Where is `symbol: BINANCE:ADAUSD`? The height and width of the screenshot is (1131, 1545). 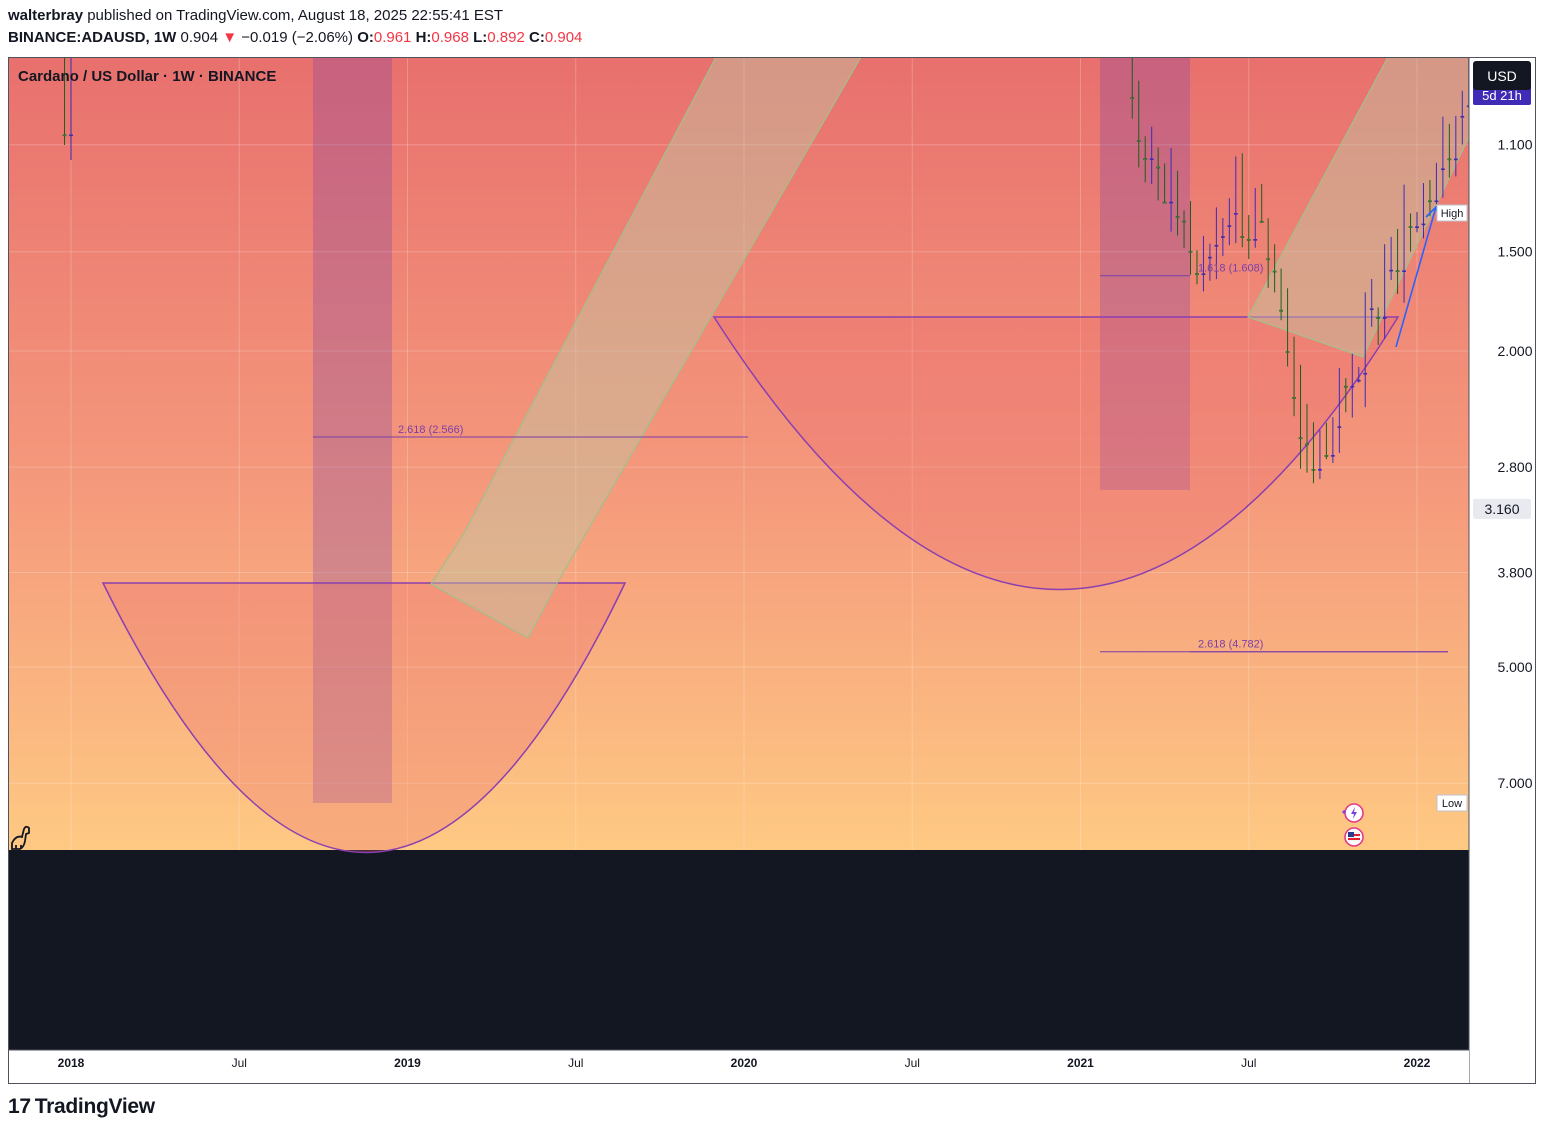
symbol: BINANCE:ADAUSD is located at coordinates (77, 37).